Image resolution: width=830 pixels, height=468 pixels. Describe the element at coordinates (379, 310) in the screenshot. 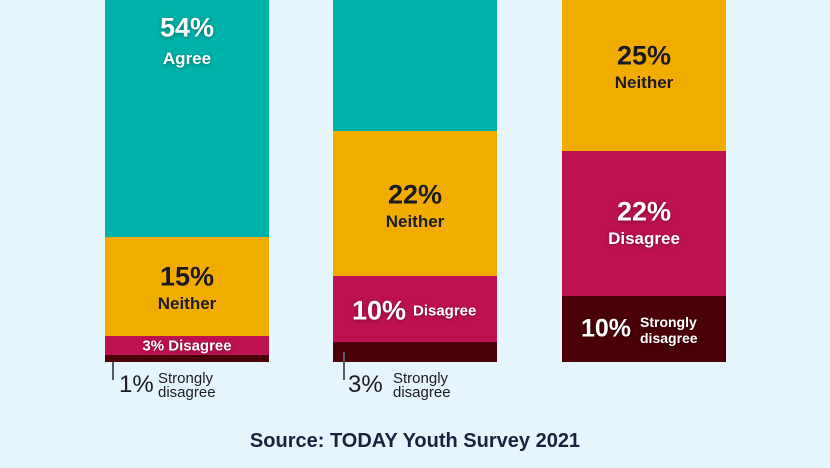

I see `disagree-pct-label: 10%` at that location.